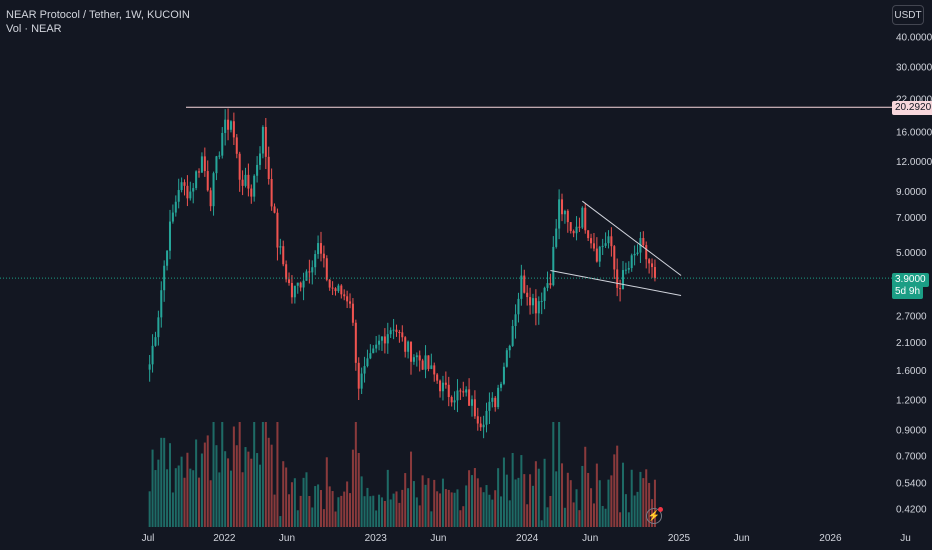 The width and height of the screenshot is (932, 550). I want to click on symbol-title: NEAR Protocol / Tether, 1W, KUCOIN, so click(98, 15).